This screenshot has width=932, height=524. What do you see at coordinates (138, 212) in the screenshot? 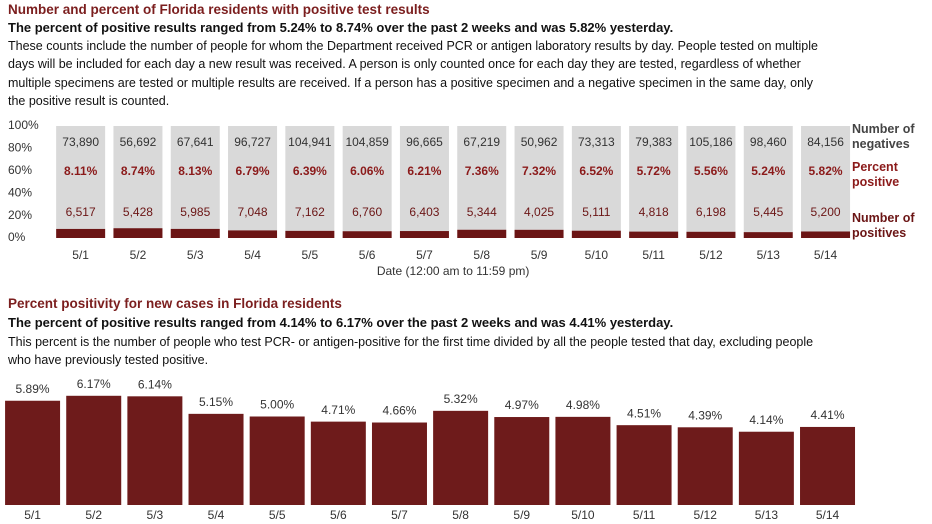
I see `value-label: 5,428` at bounding box center [138, 212].